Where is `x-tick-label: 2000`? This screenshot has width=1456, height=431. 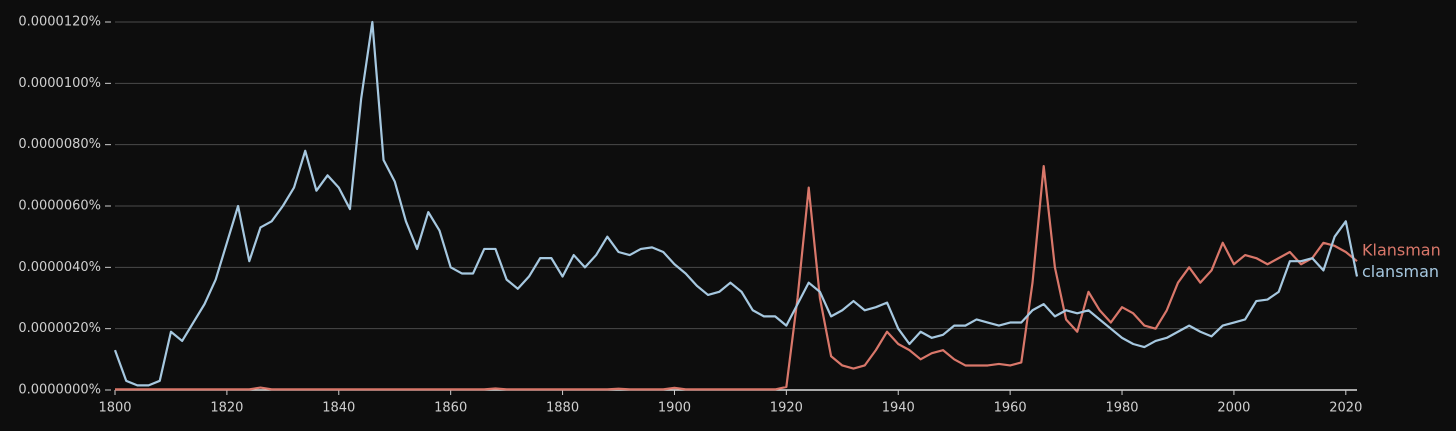
x-tick-label: 2000 is located at coordinates (1233, 408).